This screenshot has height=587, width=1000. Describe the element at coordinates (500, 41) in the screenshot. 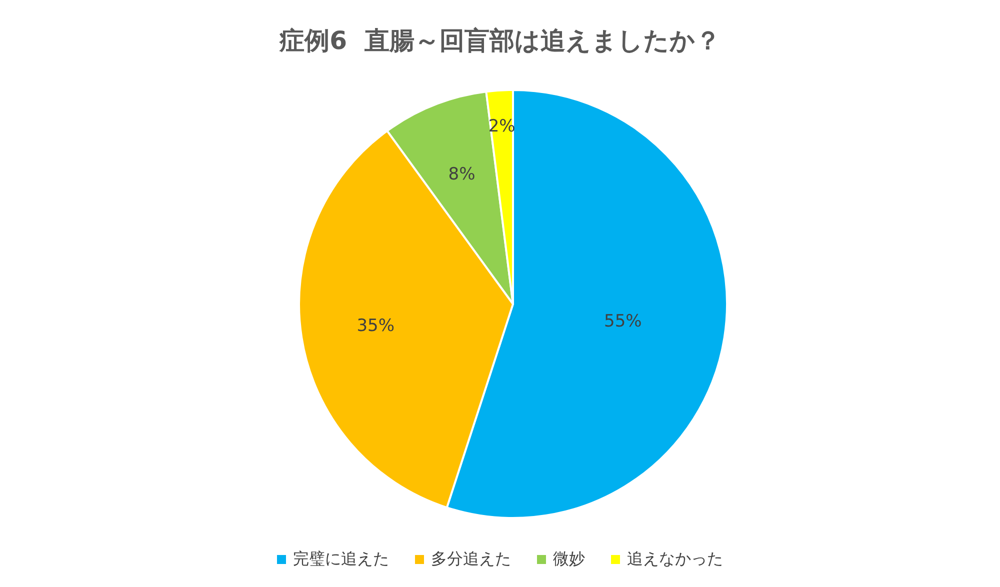

I see `chart-title: 症例6 直腸～回盲部は追えましたか？` at that location.